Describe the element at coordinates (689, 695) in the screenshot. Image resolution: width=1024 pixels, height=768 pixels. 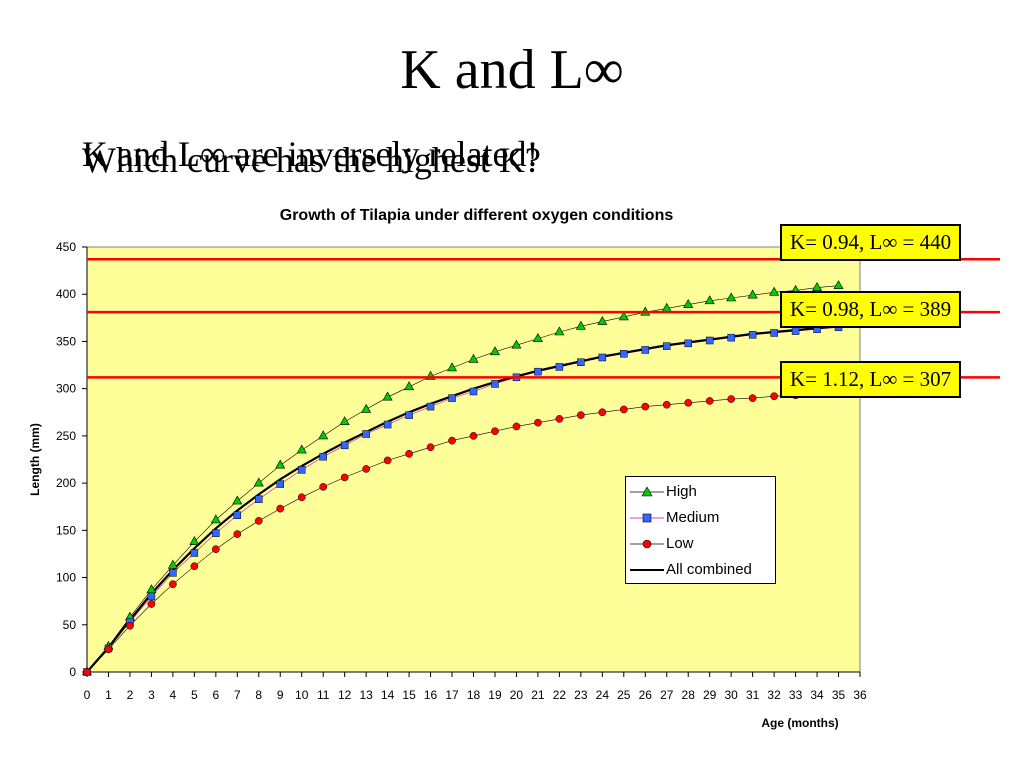
I see `x-tick-label: 28` at that location.